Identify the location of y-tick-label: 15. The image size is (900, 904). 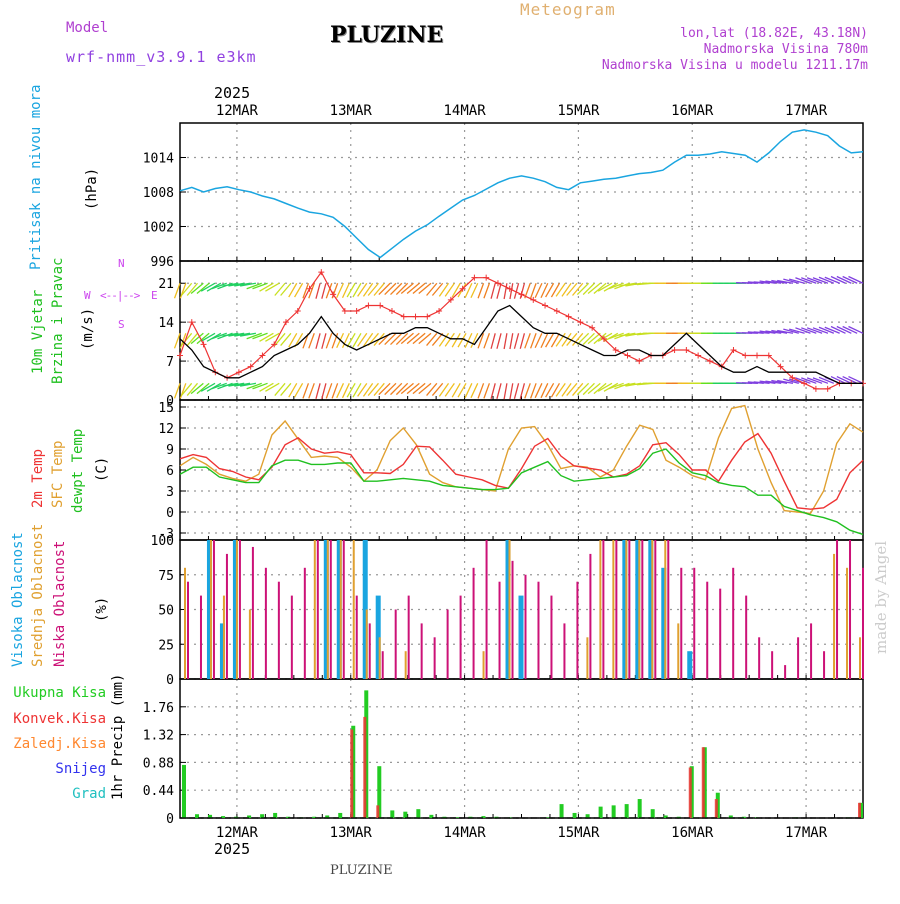
(166, 408).